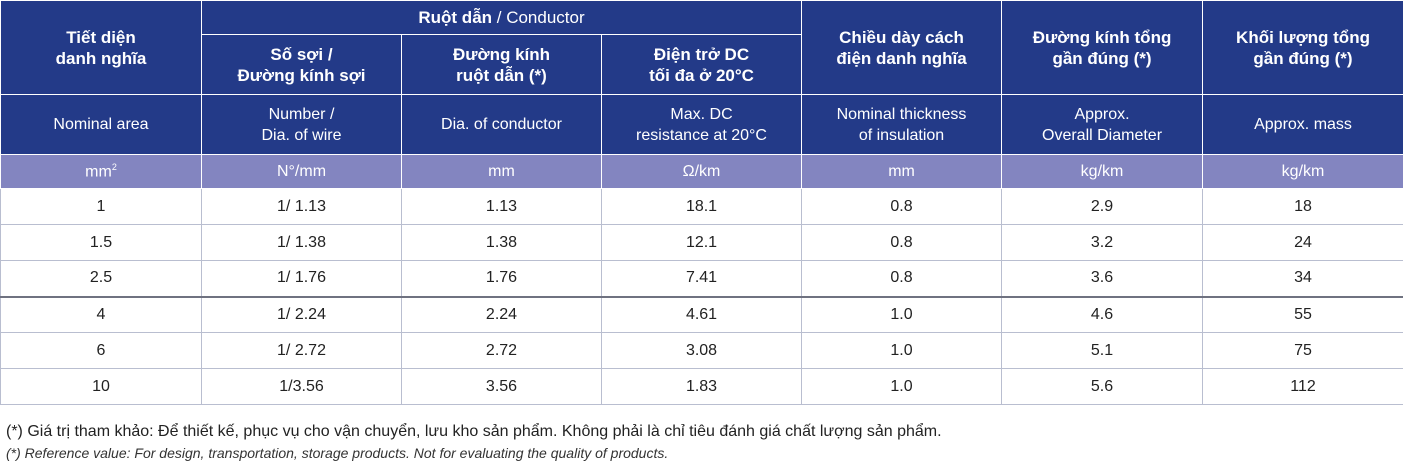 This screenshot has width=1403, height=467. I want to click on table-row: 10 1/3.56 3.56 1.83 1.0 5.6 112, so click(701, 386).